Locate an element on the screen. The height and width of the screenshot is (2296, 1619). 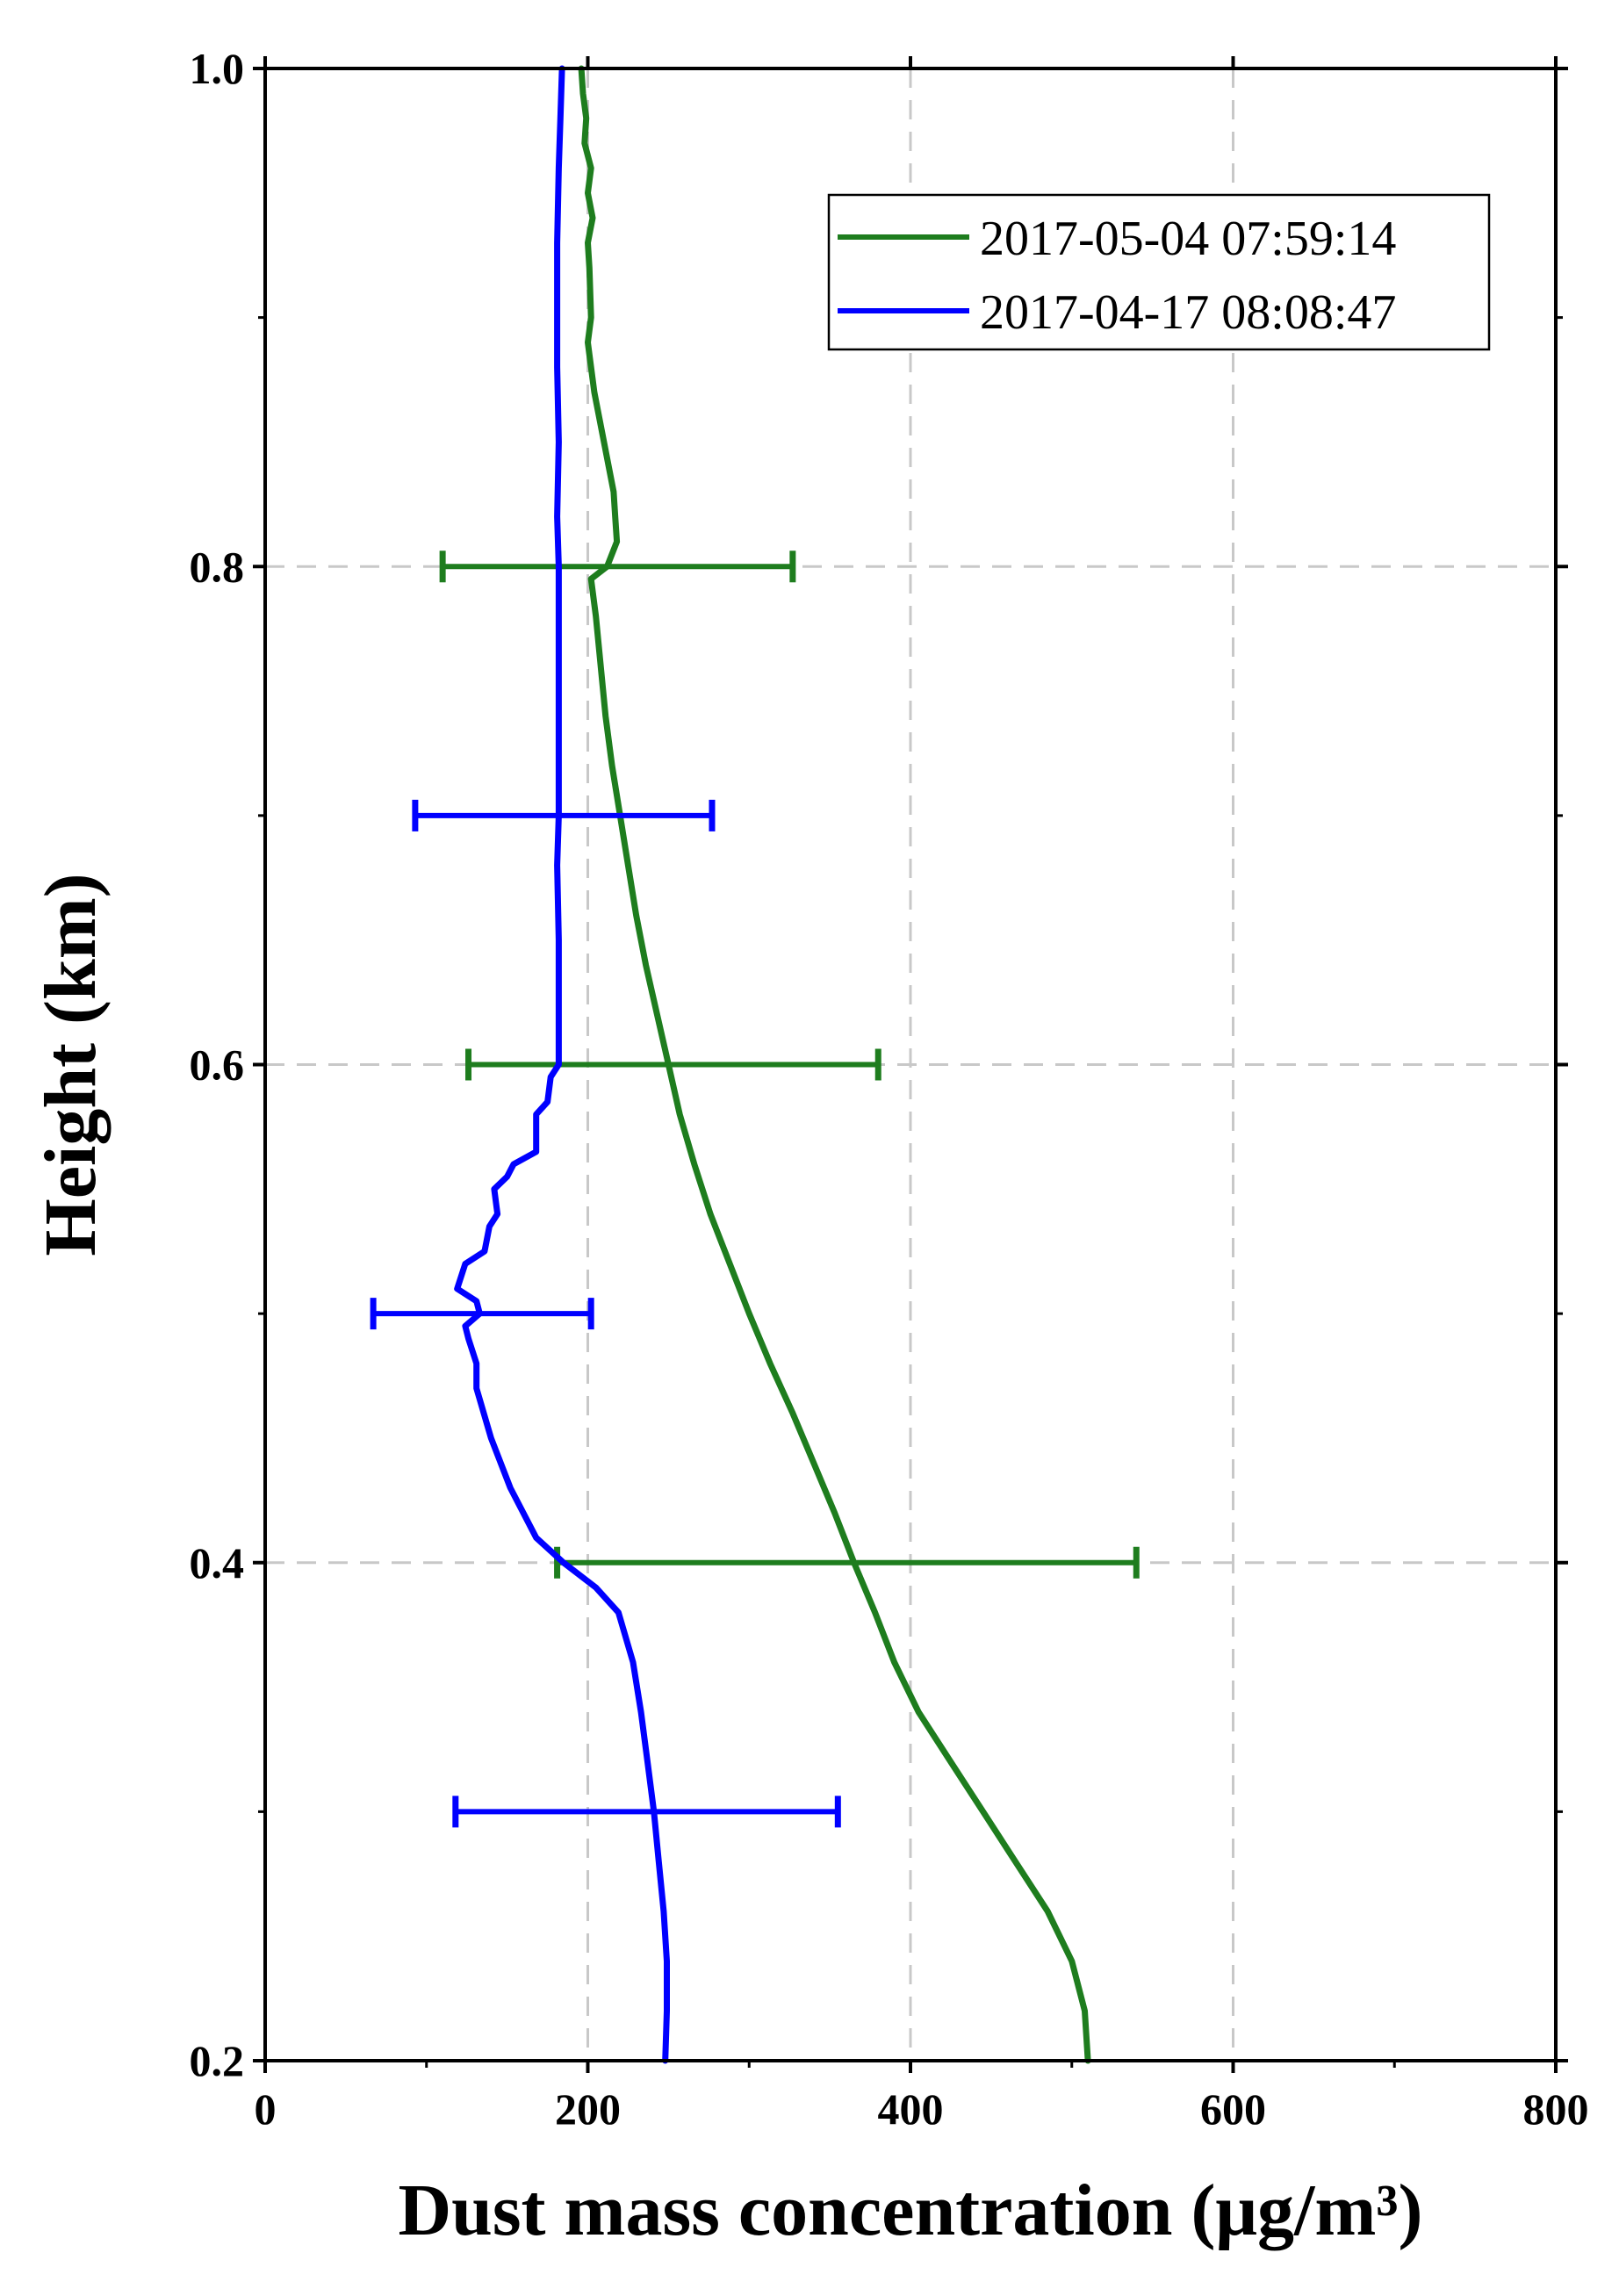
x-tick-label: 800 is located at coordinates (1556, 2109).